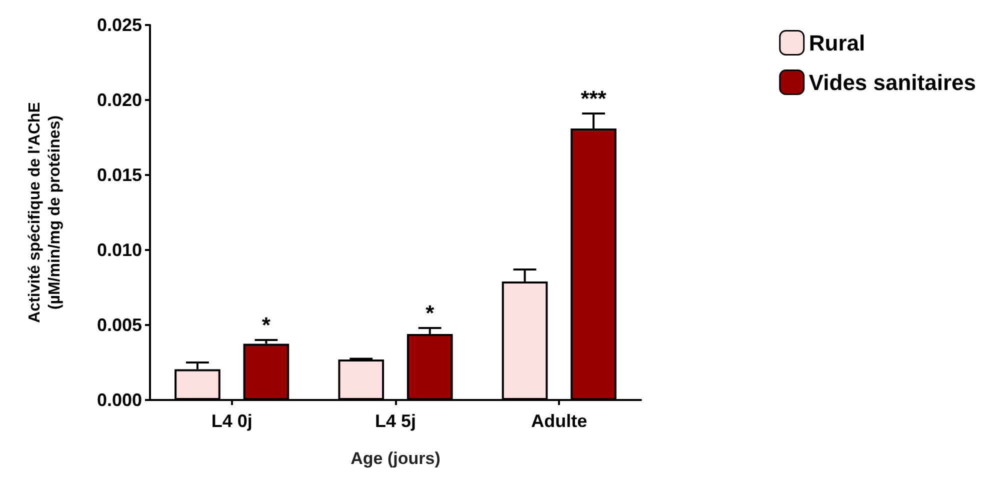  Describe the element at coordinates (231, 421) in the screenshot. I see `x-tick-label: L4 0j` at that location.